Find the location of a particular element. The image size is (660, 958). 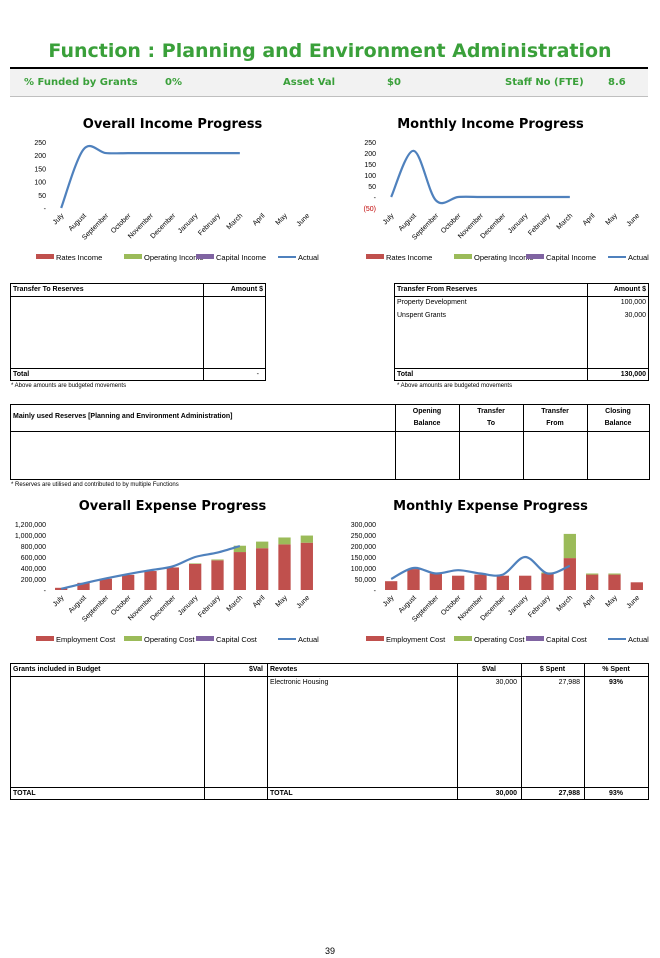

y-tick-label: 250,000 is located at coordinates (363, 536).